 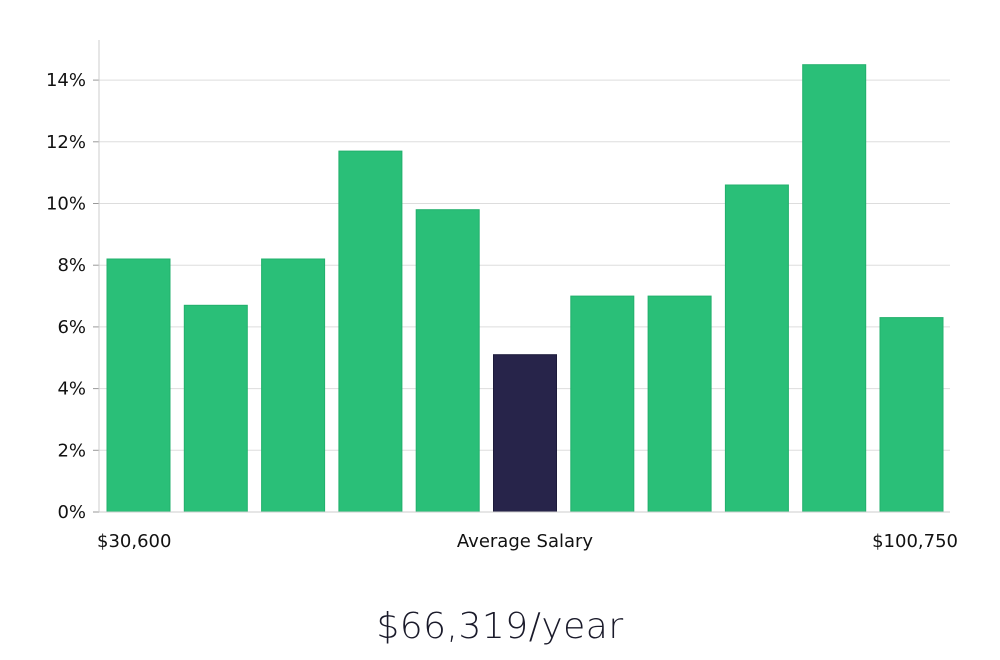 What do you see at coordinates (500, 626) in the screenshot?
I see `average-salary-value: $66,319/year` at bounding box center [500, 626].